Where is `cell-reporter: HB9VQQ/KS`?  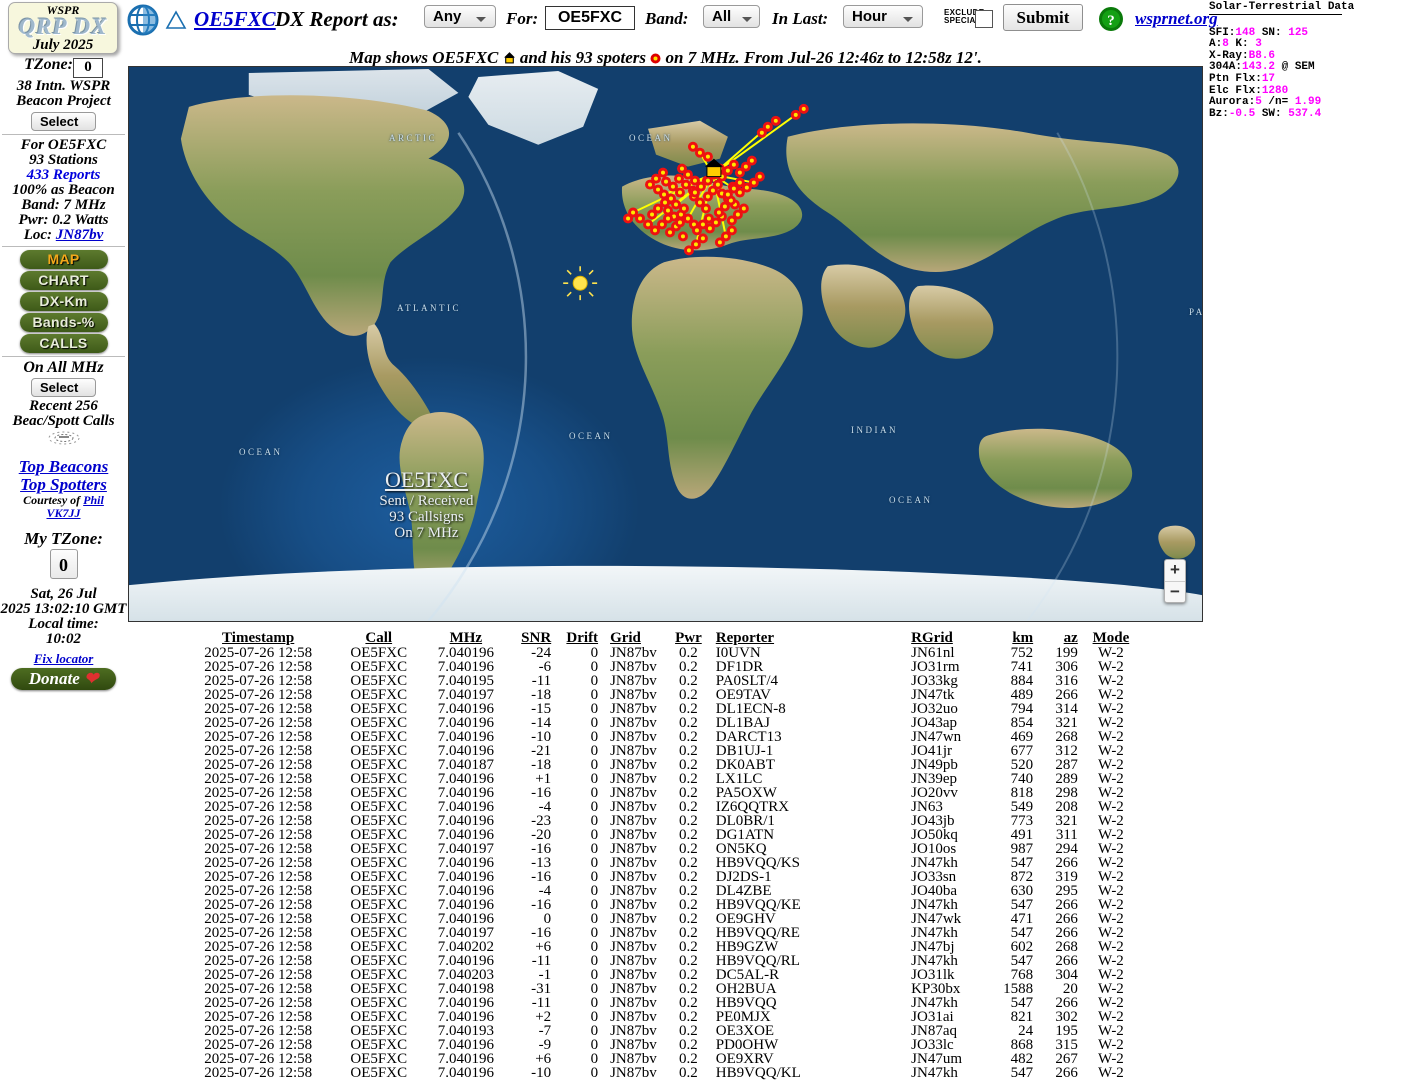
cell-reporter: HB9VQQ/KS is located at coordinates (757, 863).